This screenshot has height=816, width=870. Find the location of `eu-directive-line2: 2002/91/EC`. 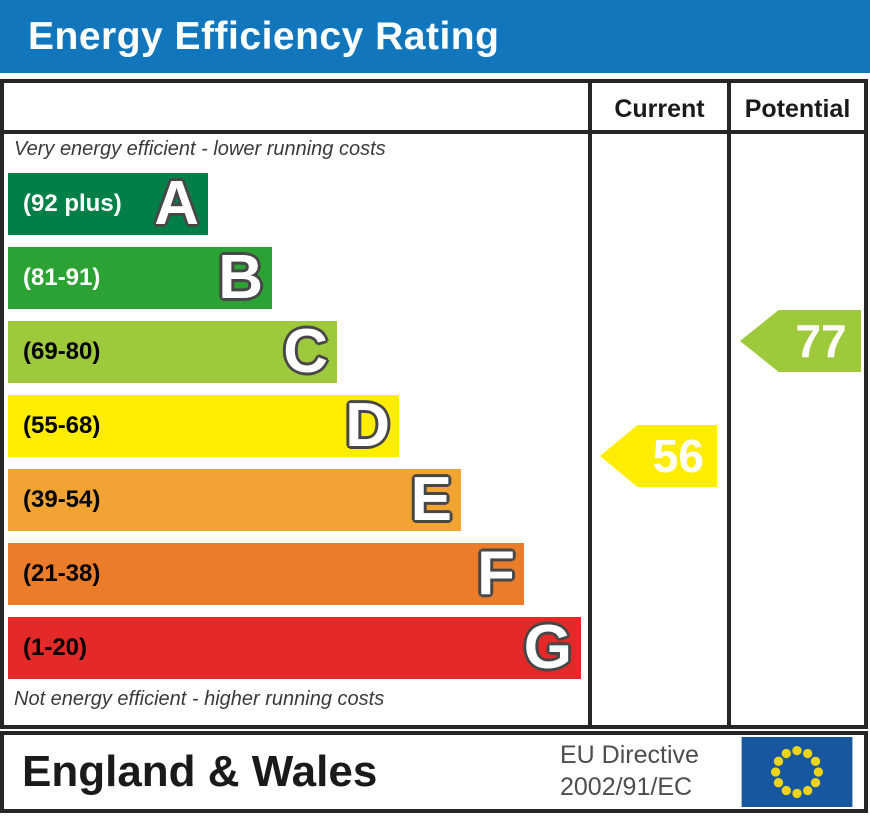

eu-directive-line2: 2002/91/EC is located at coordinates (626, 787).